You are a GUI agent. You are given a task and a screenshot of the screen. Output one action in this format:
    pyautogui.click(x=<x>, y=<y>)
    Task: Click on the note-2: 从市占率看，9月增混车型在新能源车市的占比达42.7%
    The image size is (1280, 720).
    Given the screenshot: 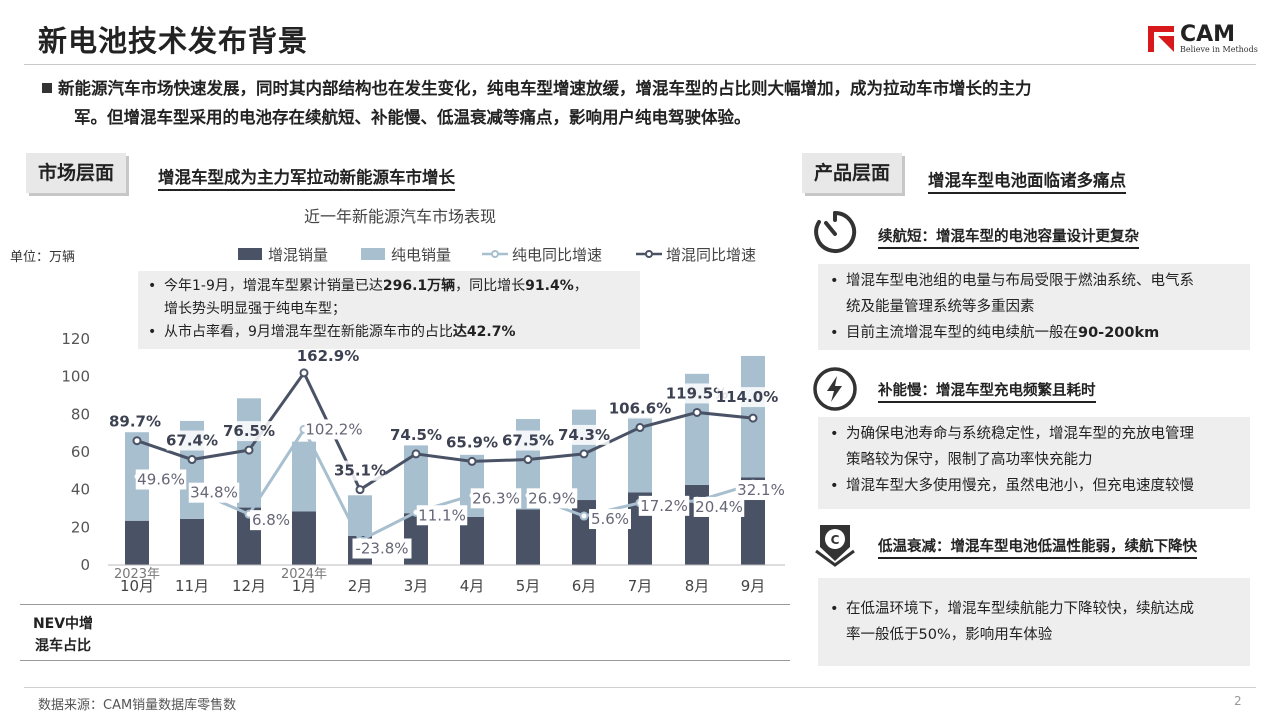 What is the action you would take?
    pyautogui.click(x=390, y=332)
    